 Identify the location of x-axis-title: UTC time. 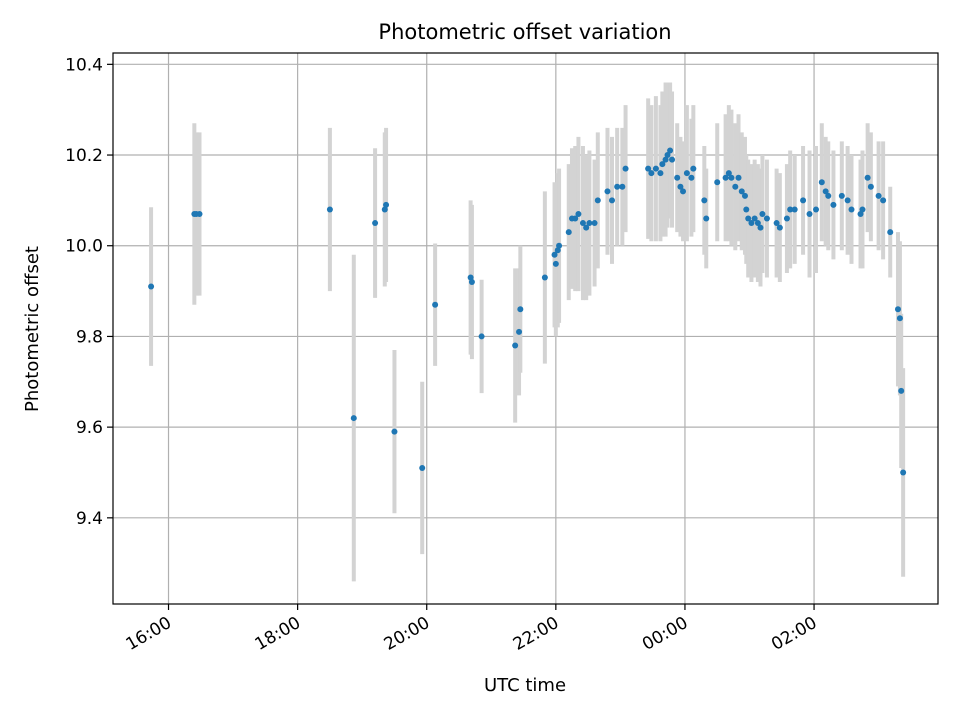
(525, 685).